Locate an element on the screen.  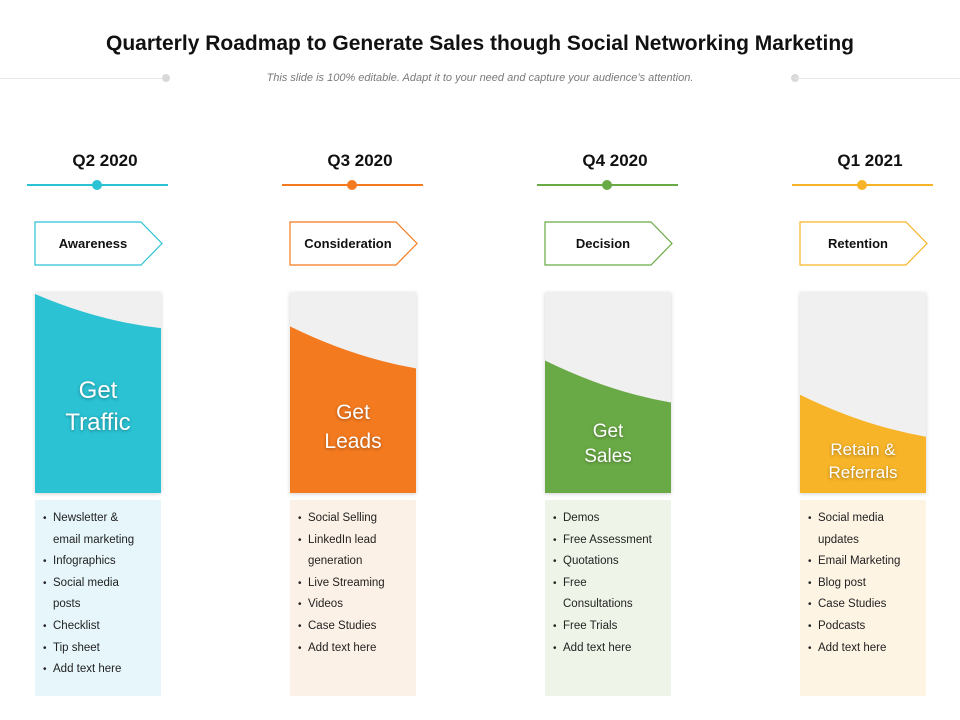
stage-tag: Awareness is located at coordinates (99, 243).